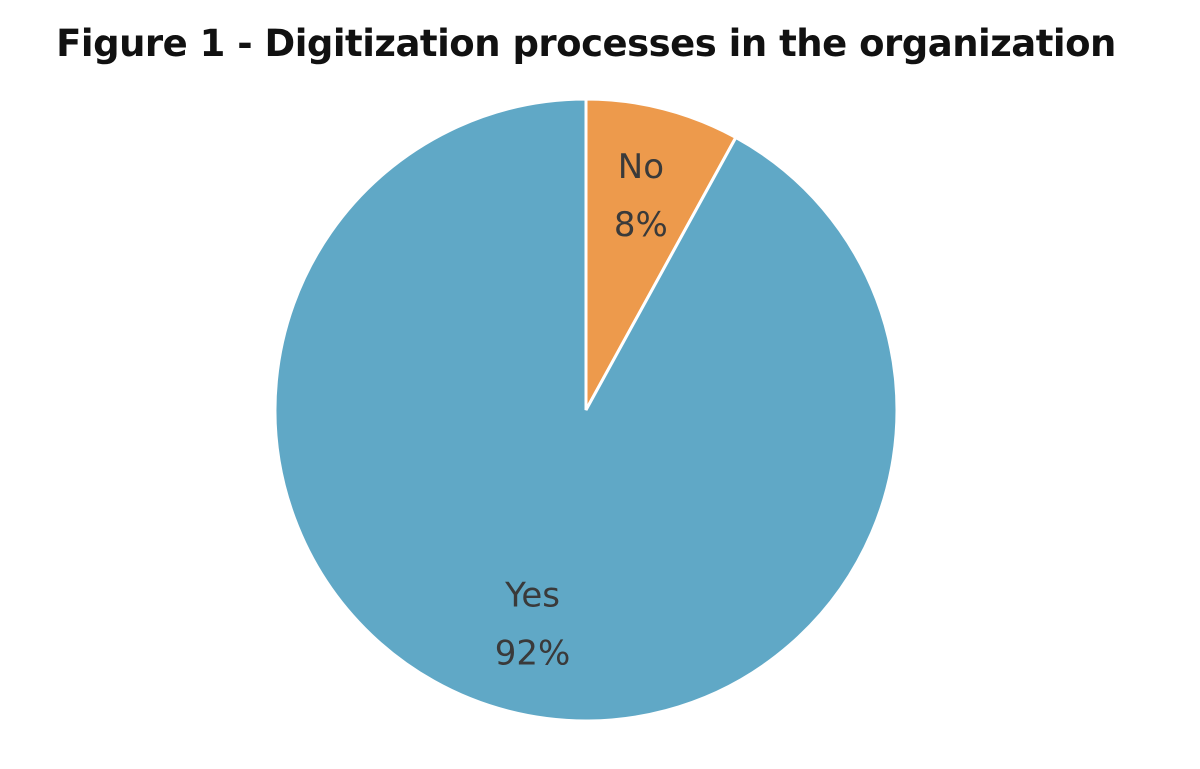 The width and height of the screenshot is (1200, 769). Describe the element at coordinates (661, 254) in the screenshot. I see `pie-slice-no` at that location.